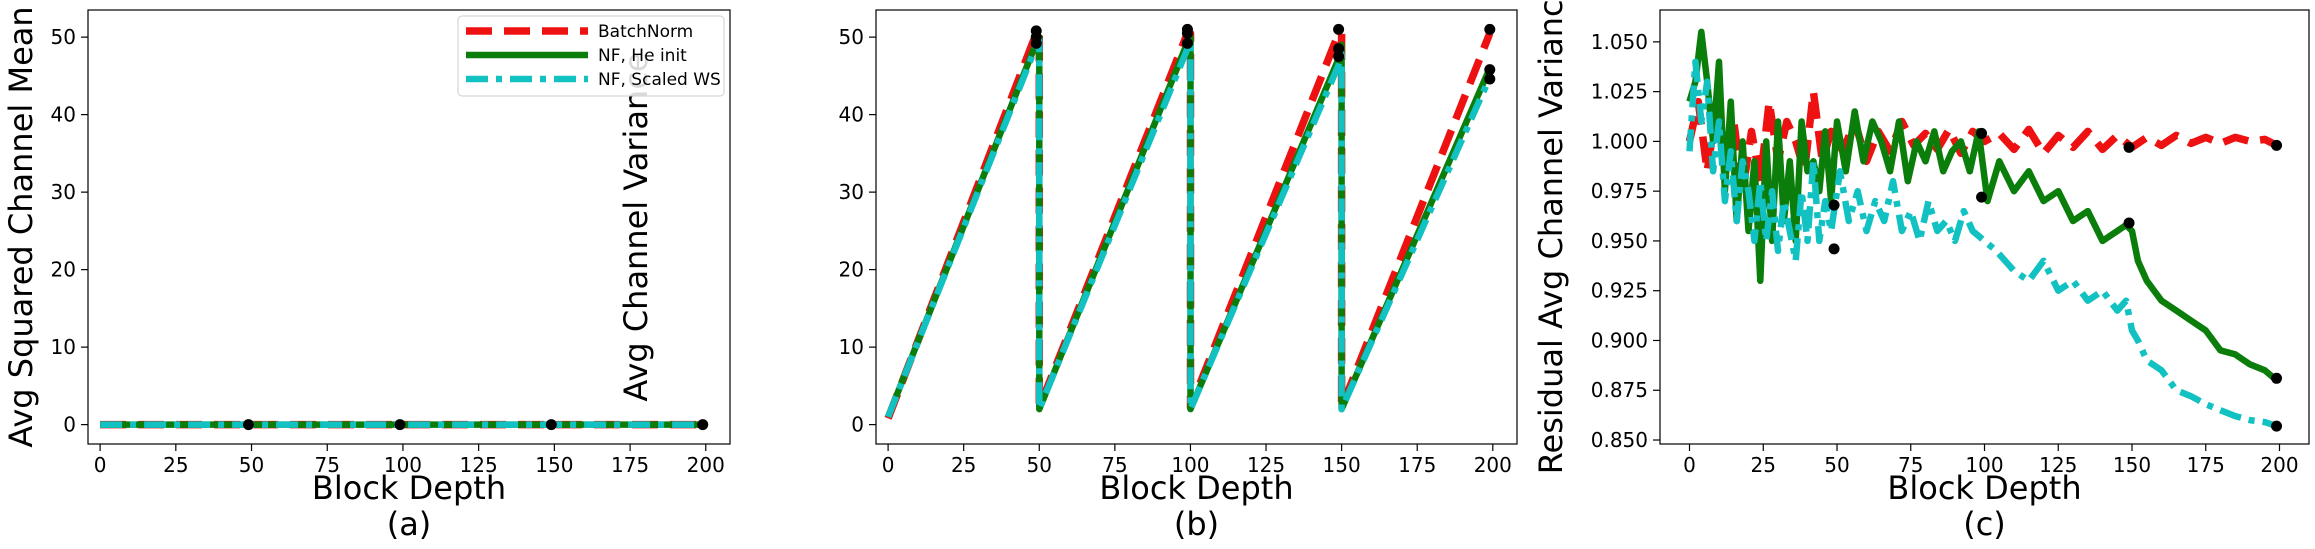 This screenshot has height=549, width=2315. Describe the element at coordinates (1984, 524) in the screenshot. I see `panel-caption: (c)` at that location.